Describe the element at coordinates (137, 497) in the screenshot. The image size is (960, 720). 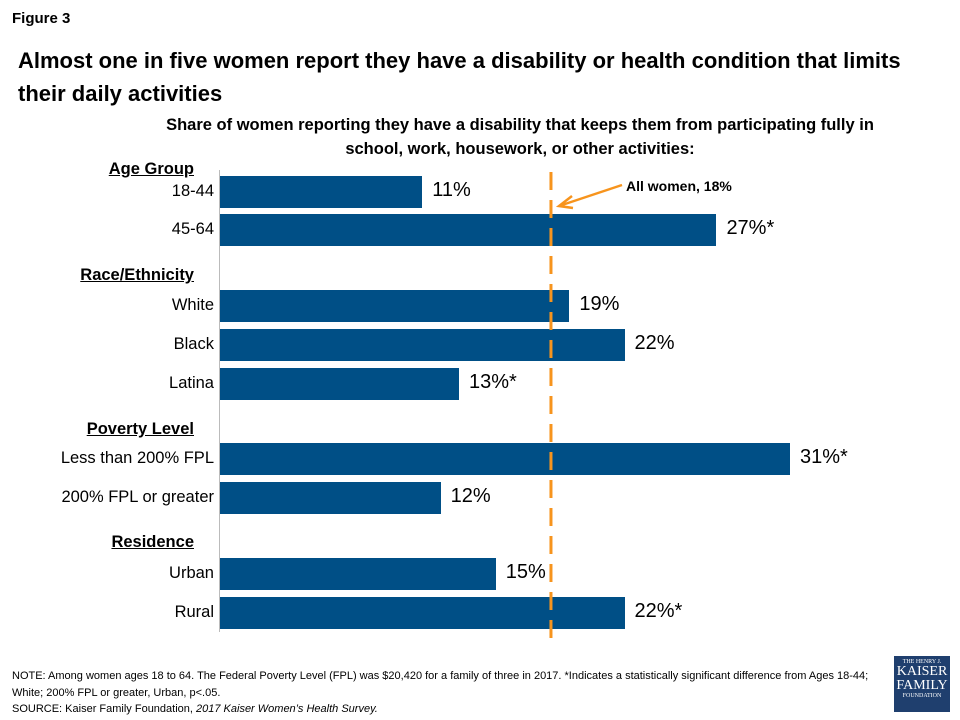
I see `category-label: 200% FPL or greater` at that location.